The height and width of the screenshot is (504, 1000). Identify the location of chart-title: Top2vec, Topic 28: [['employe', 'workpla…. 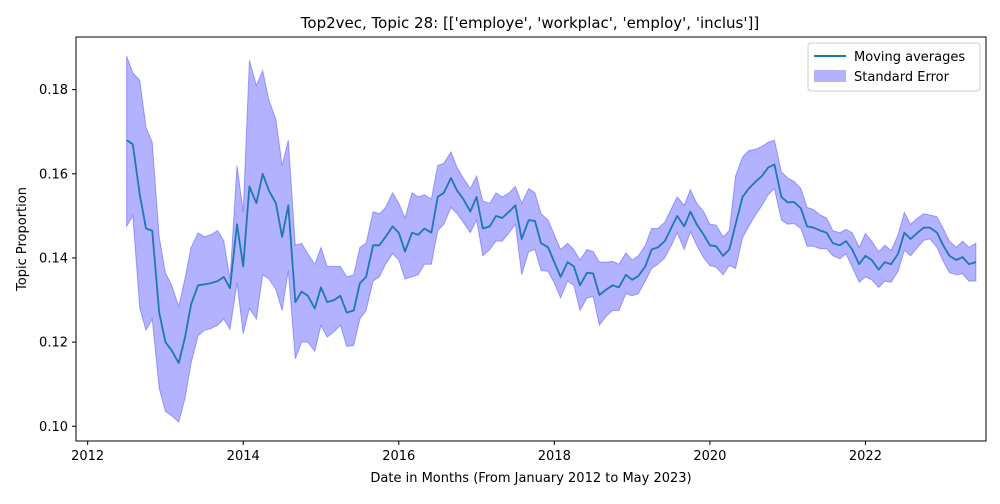
(529, 23).